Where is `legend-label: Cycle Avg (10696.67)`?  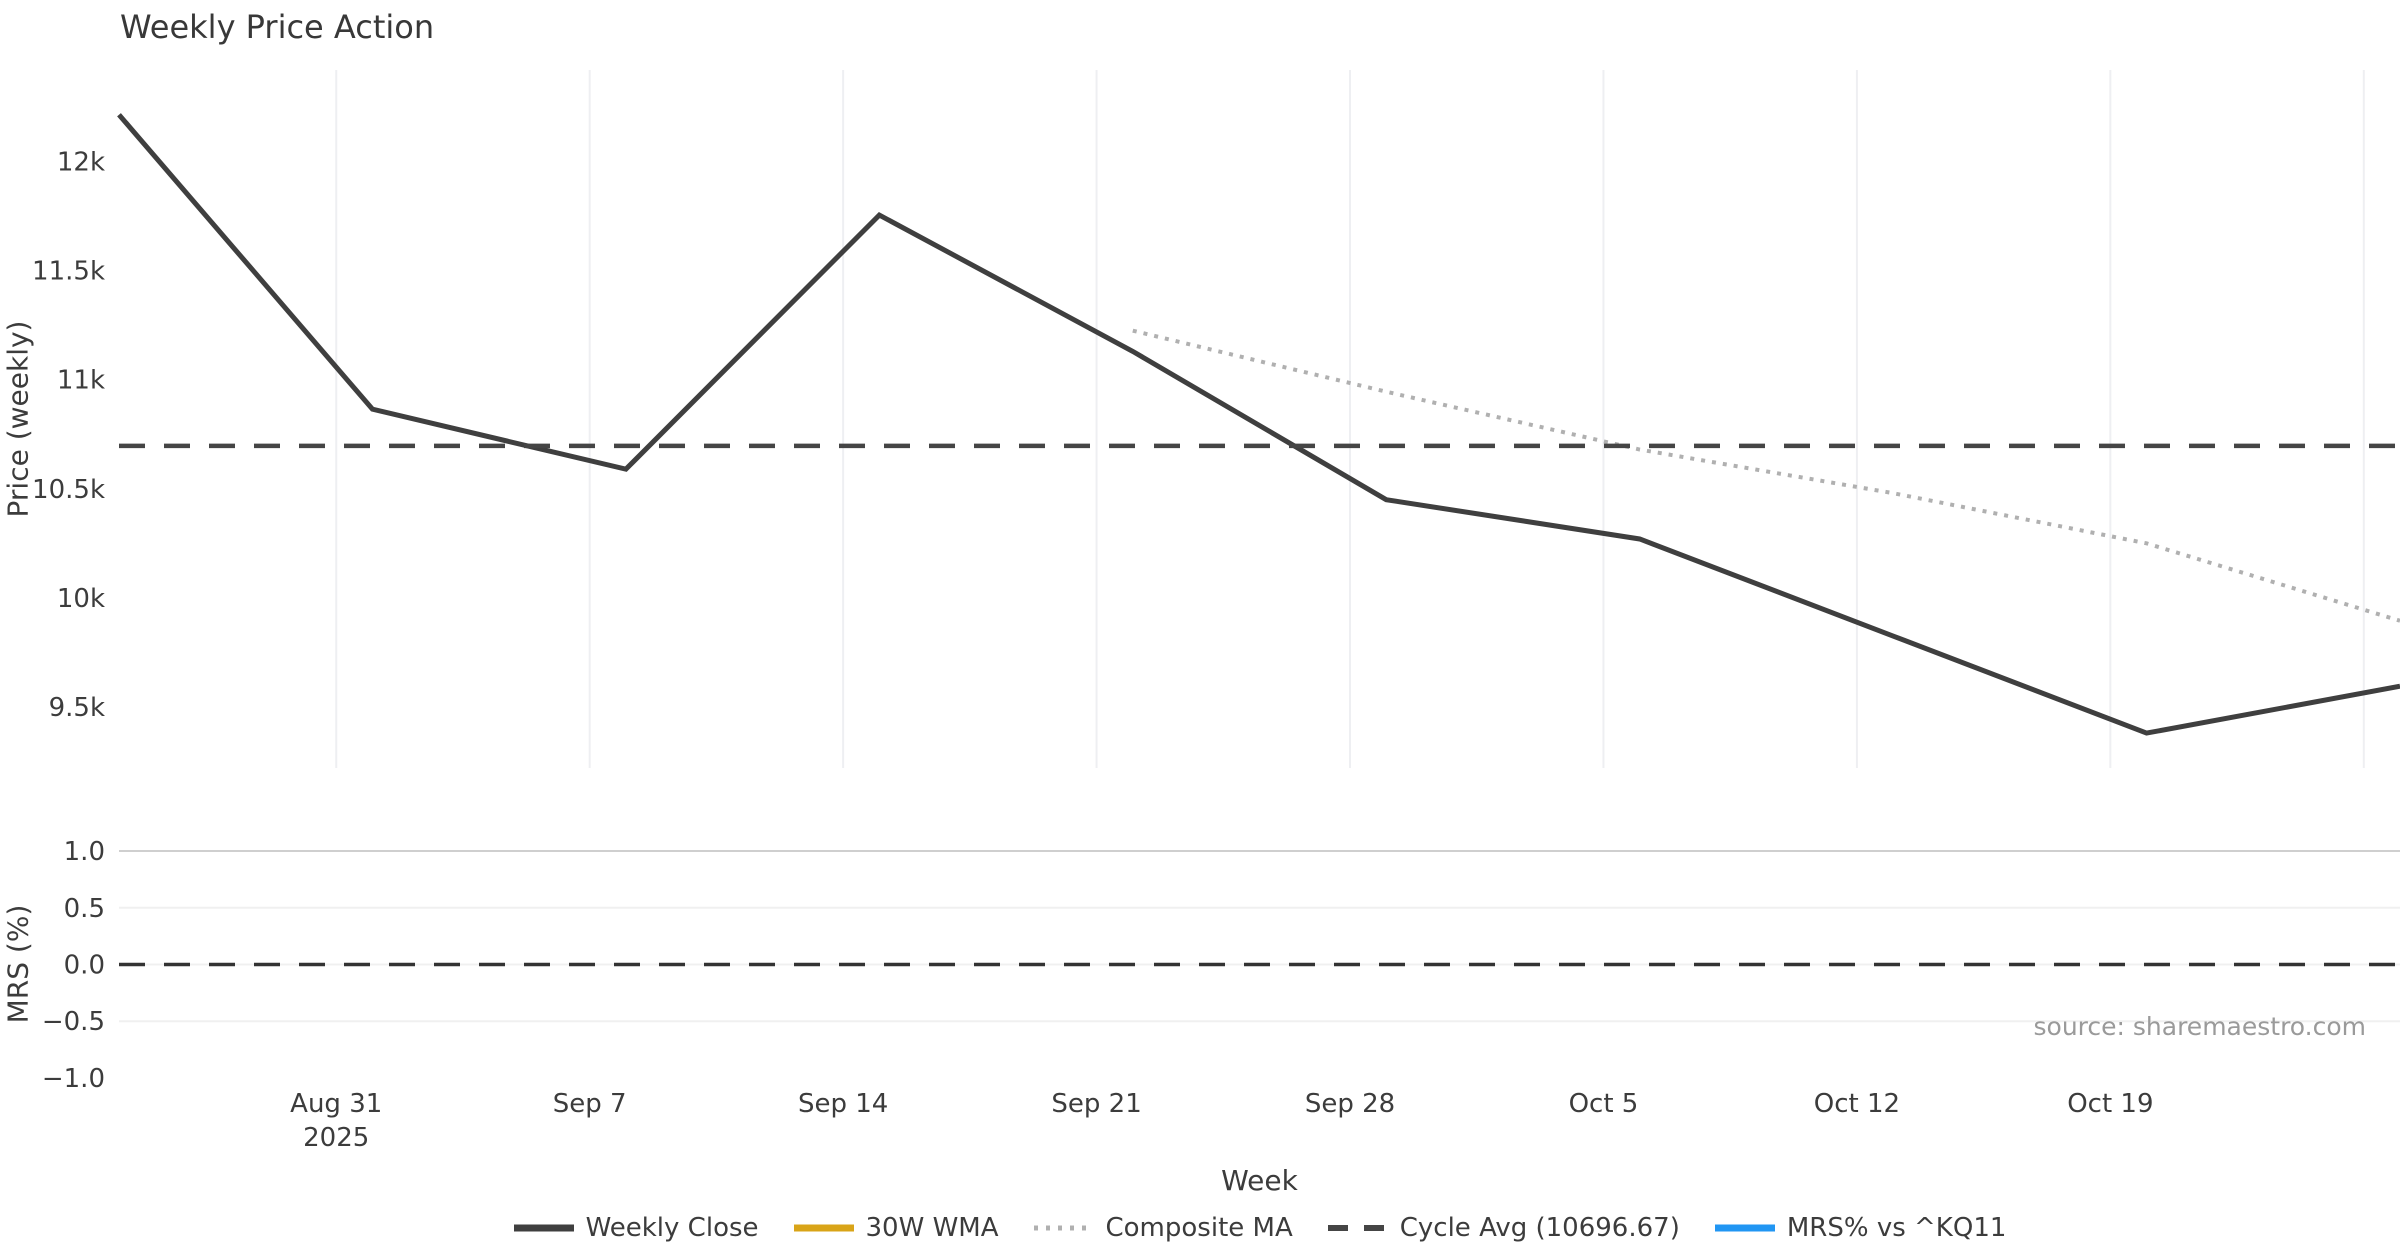 legend-label: Cycle Avg (10696.67) is located at coordinates (1539, 1228).